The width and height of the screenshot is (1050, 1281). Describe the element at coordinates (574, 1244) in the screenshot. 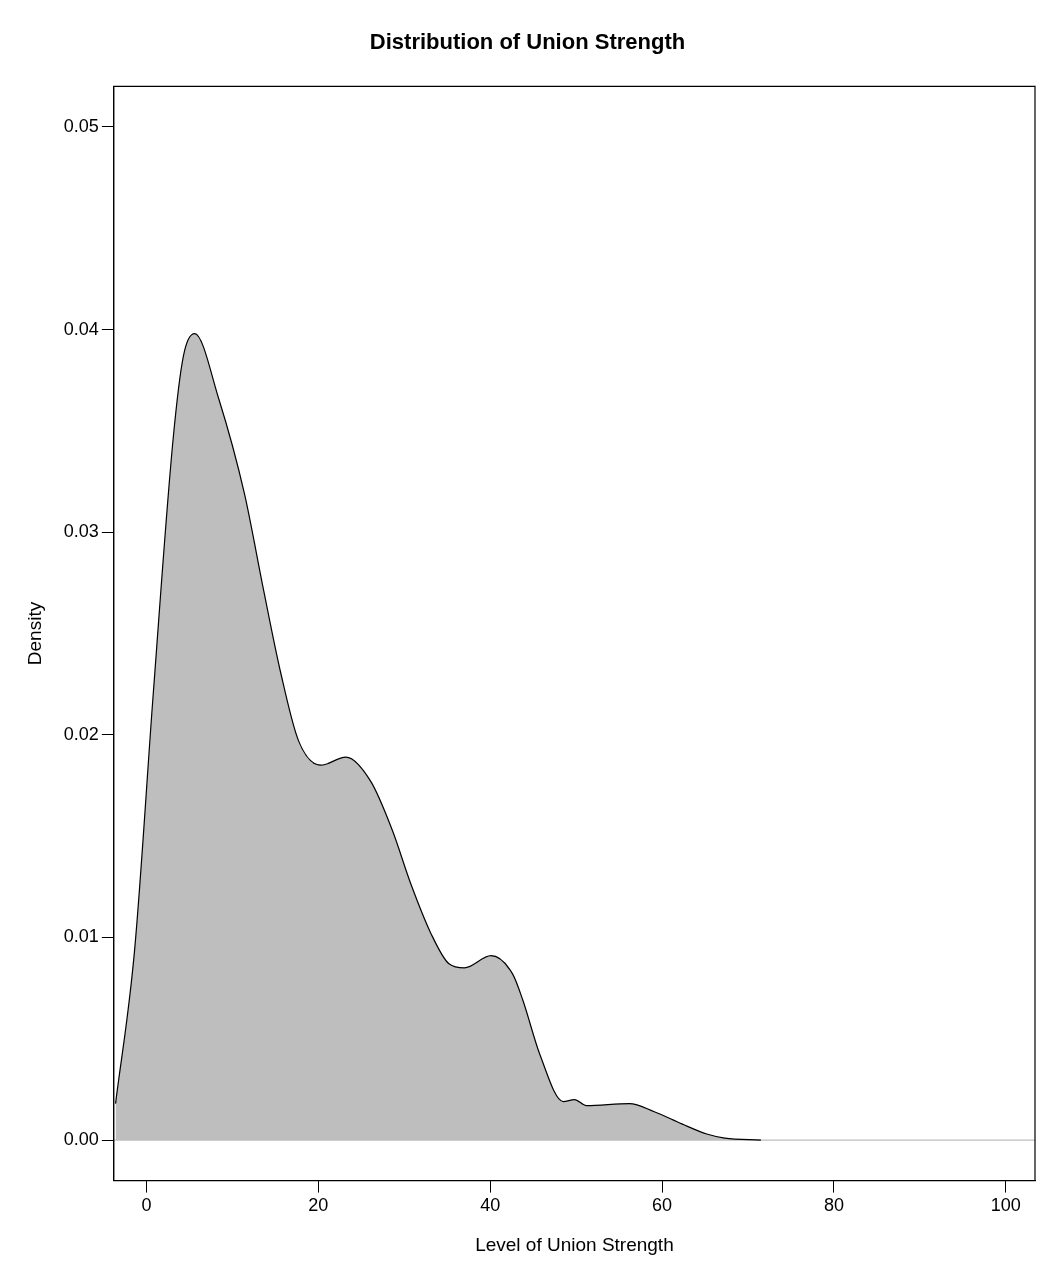

I see `x-axis-title: Level of Union Strength` at that location.